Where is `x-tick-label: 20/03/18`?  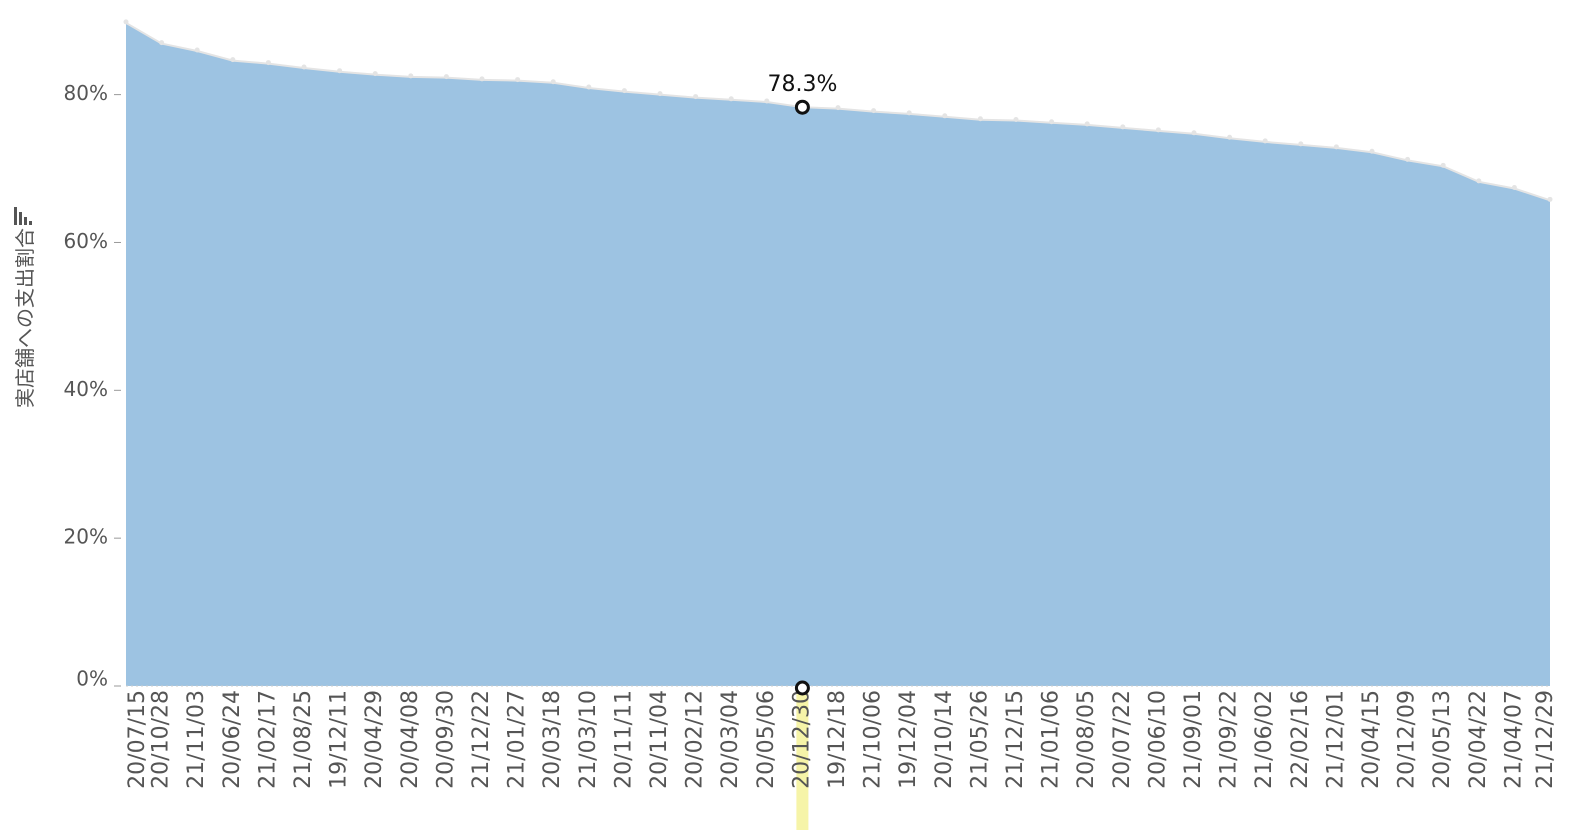
x-tick-label: 20/03/18 is located at coordinates (552, 739).